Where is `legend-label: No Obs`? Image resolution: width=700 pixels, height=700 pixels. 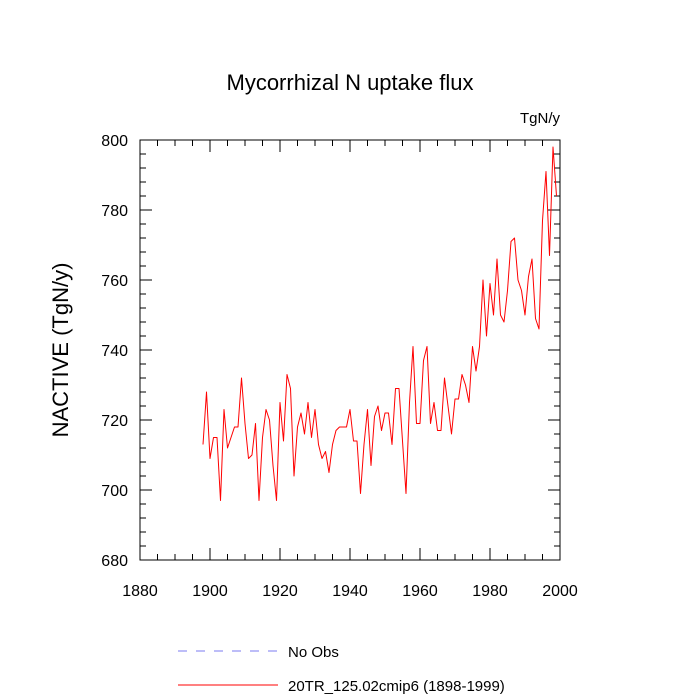 legend-label: No Obs is located at coordinates (313, 652).